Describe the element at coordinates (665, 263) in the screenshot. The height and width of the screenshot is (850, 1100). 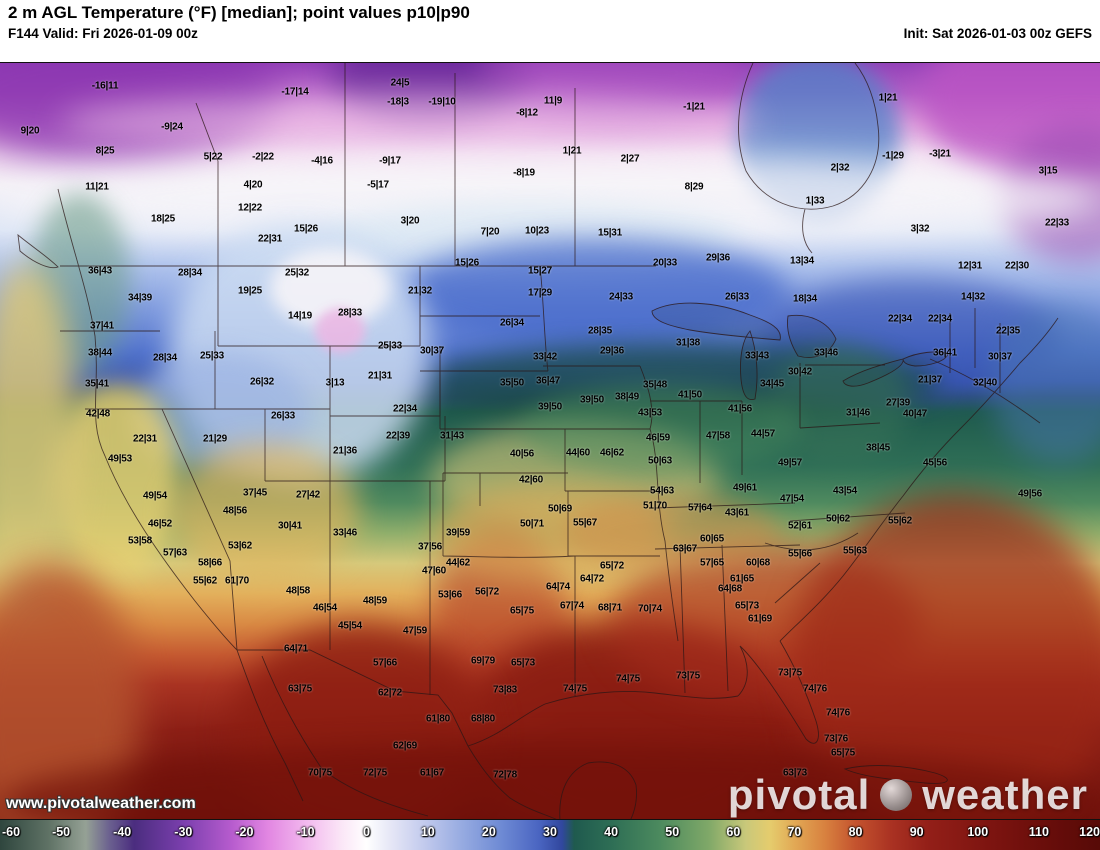
I see `point-value: 20|33` at that location.